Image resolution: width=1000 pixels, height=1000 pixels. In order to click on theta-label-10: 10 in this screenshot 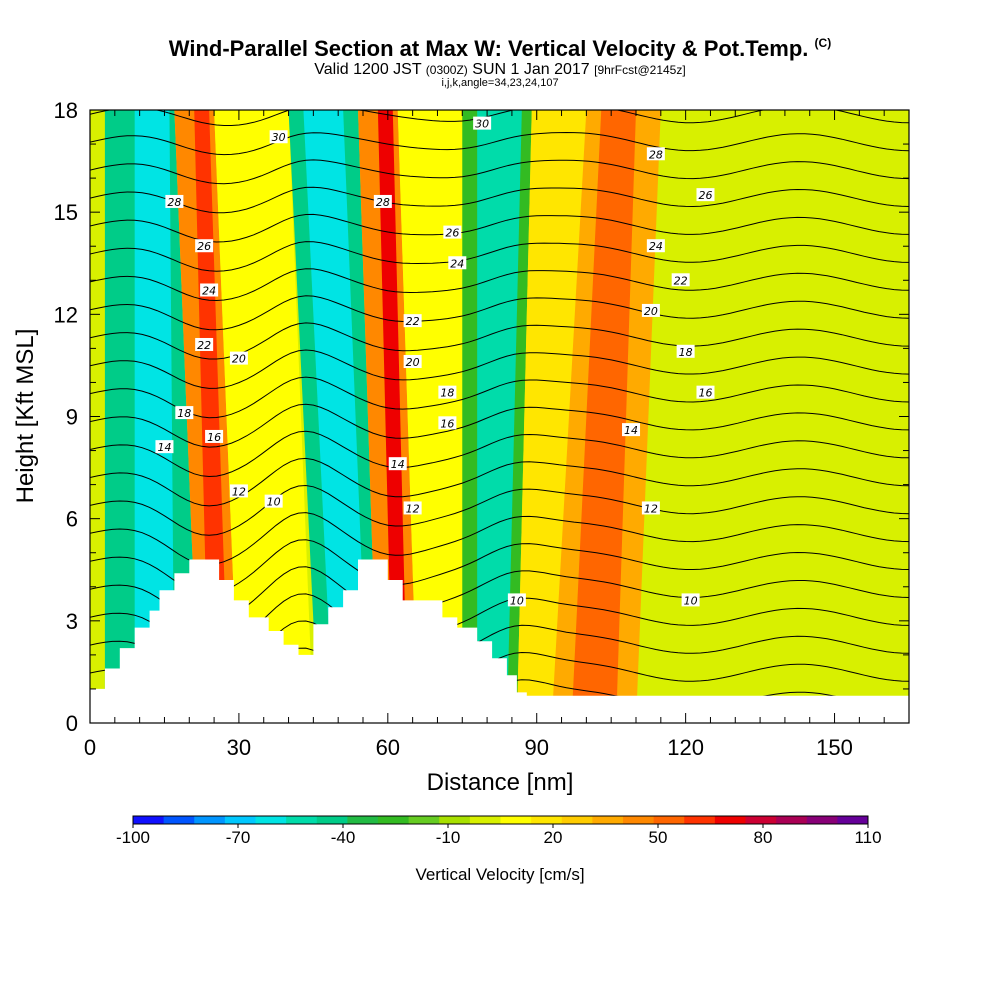, I will do `click(274, 502)`.